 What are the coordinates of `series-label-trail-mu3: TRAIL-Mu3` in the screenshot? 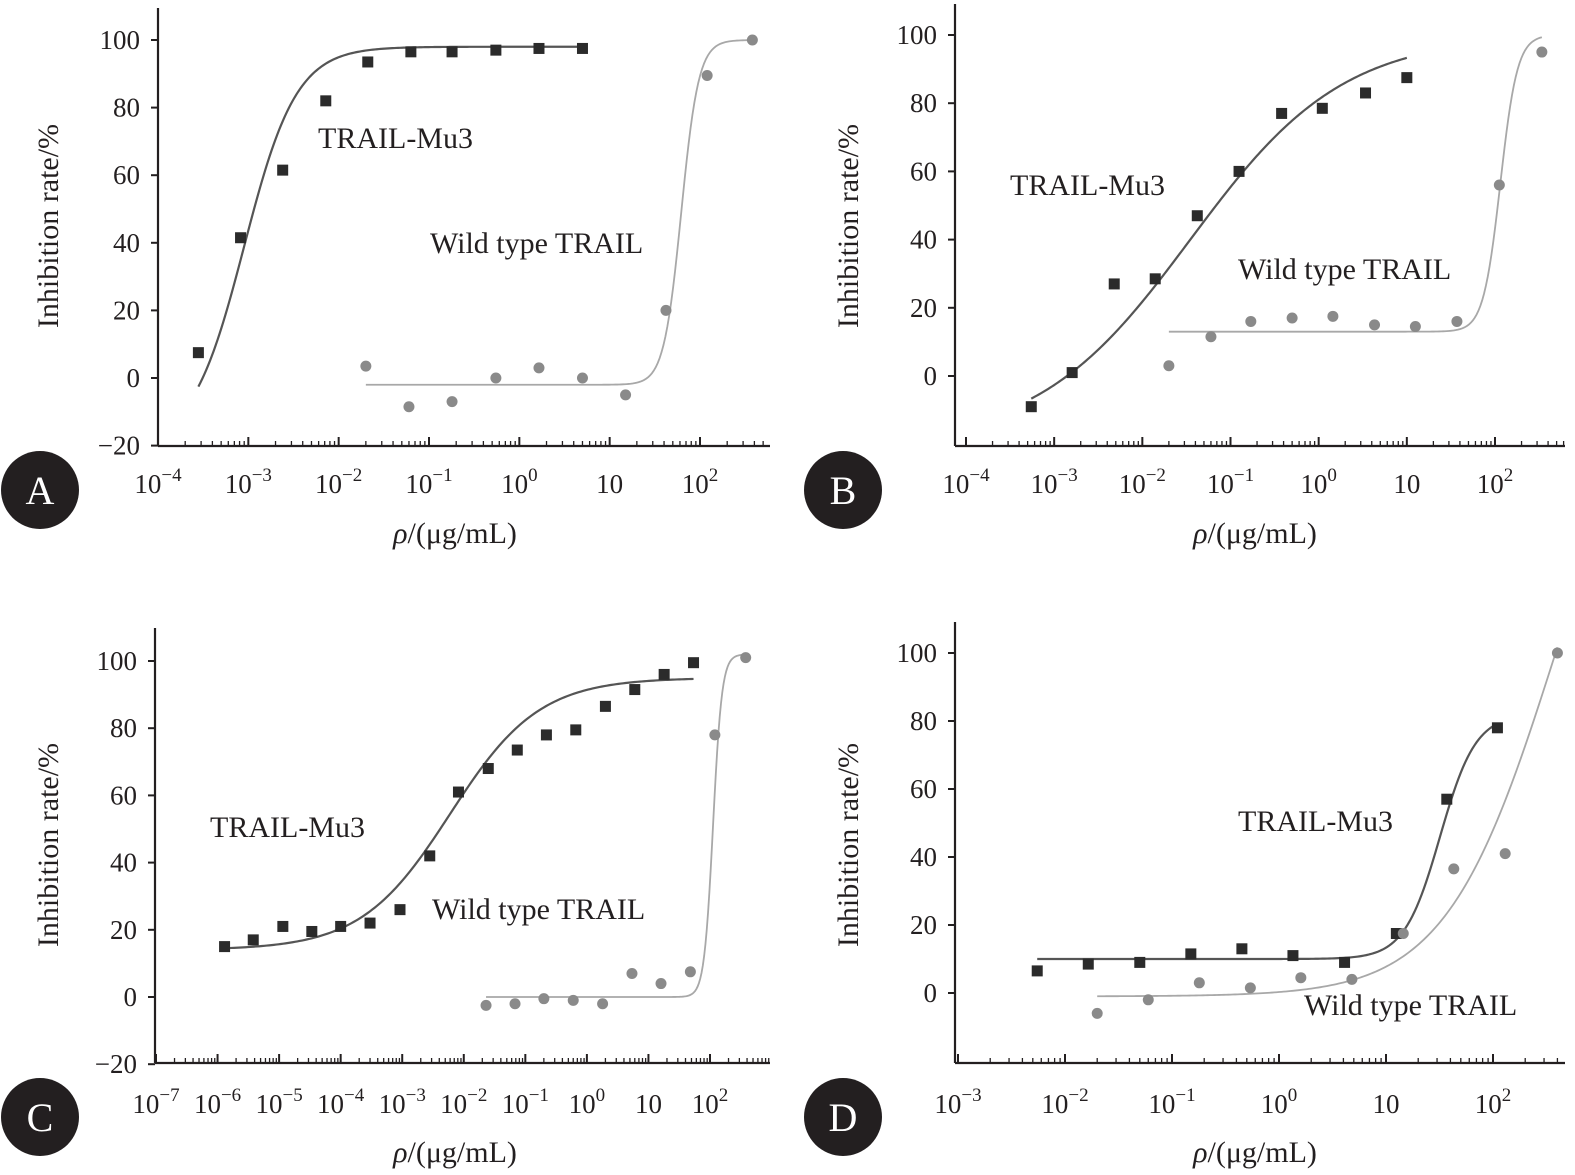 It's located at (287, 827).